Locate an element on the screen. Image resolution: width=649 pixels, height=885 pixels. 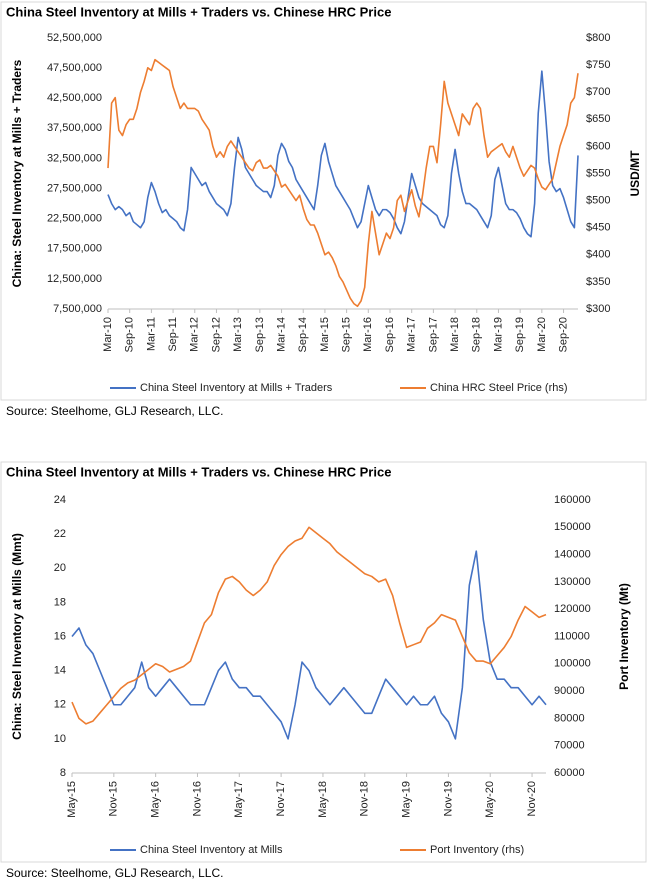
y-tick-label: 22,500,000 is located at coordinates (74, 219).